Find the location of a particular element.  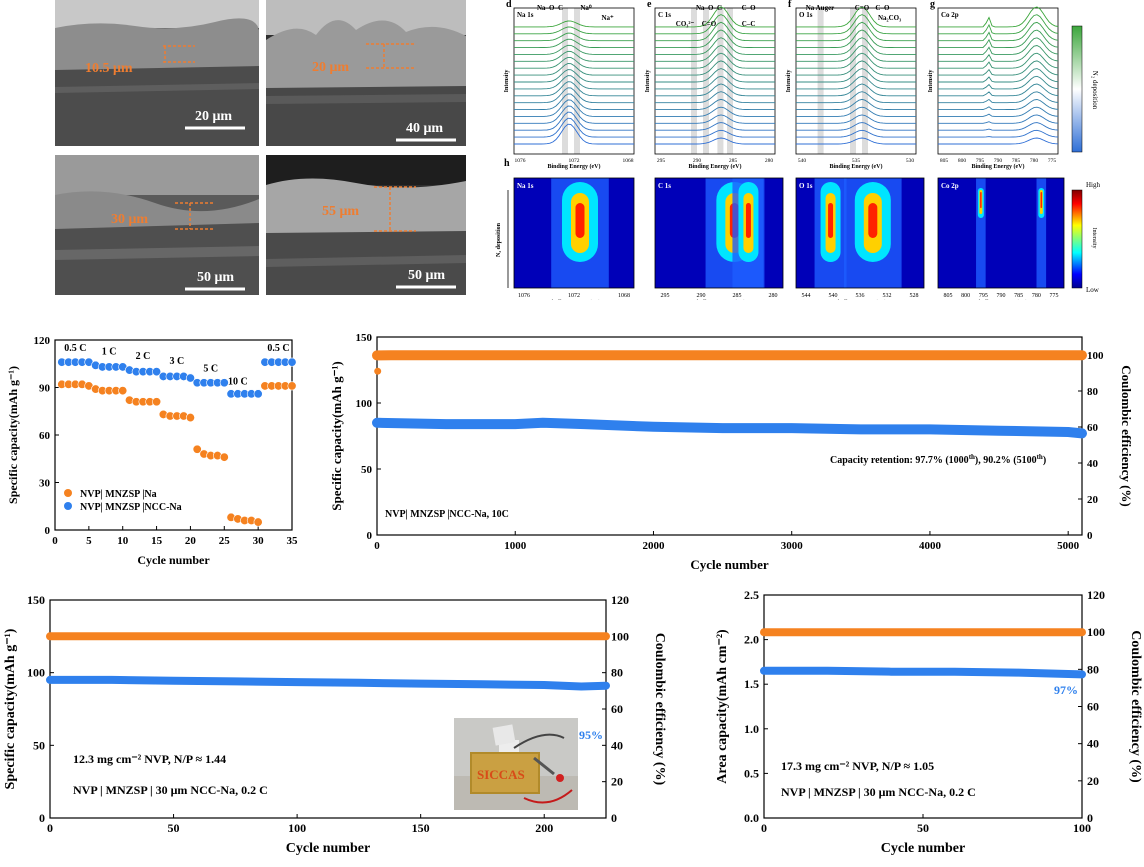

legend-marker is located at coordinates (68, 506).